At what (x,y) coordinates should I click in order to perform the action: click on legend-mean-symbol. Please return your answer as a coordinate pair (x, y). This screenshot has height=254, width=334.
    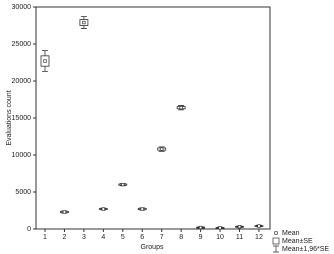
    Looking at the image, I should click on (276, 233).